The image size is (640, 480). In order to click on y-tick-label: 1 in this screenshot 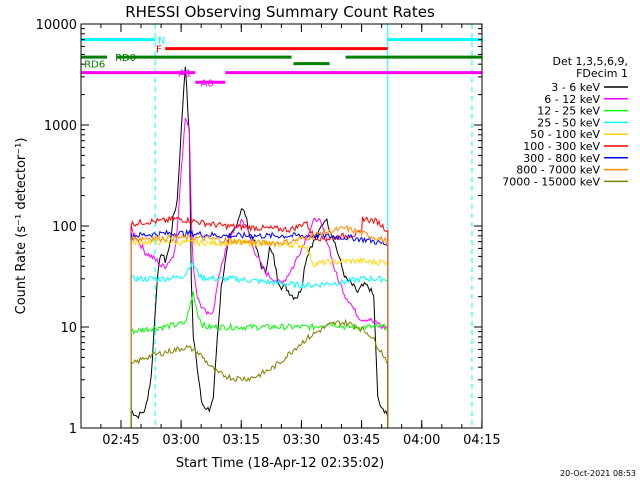, I will do `click(73, 429)`.